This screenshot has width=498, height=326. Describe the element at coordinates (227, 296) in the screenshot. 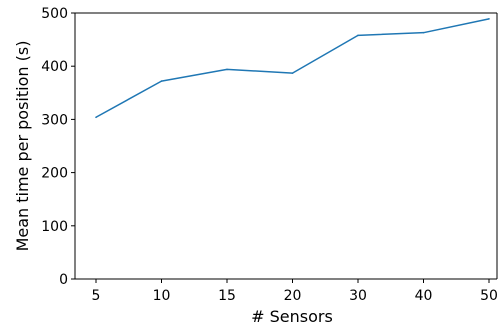

I see `x-tick-label: 15` at that location.